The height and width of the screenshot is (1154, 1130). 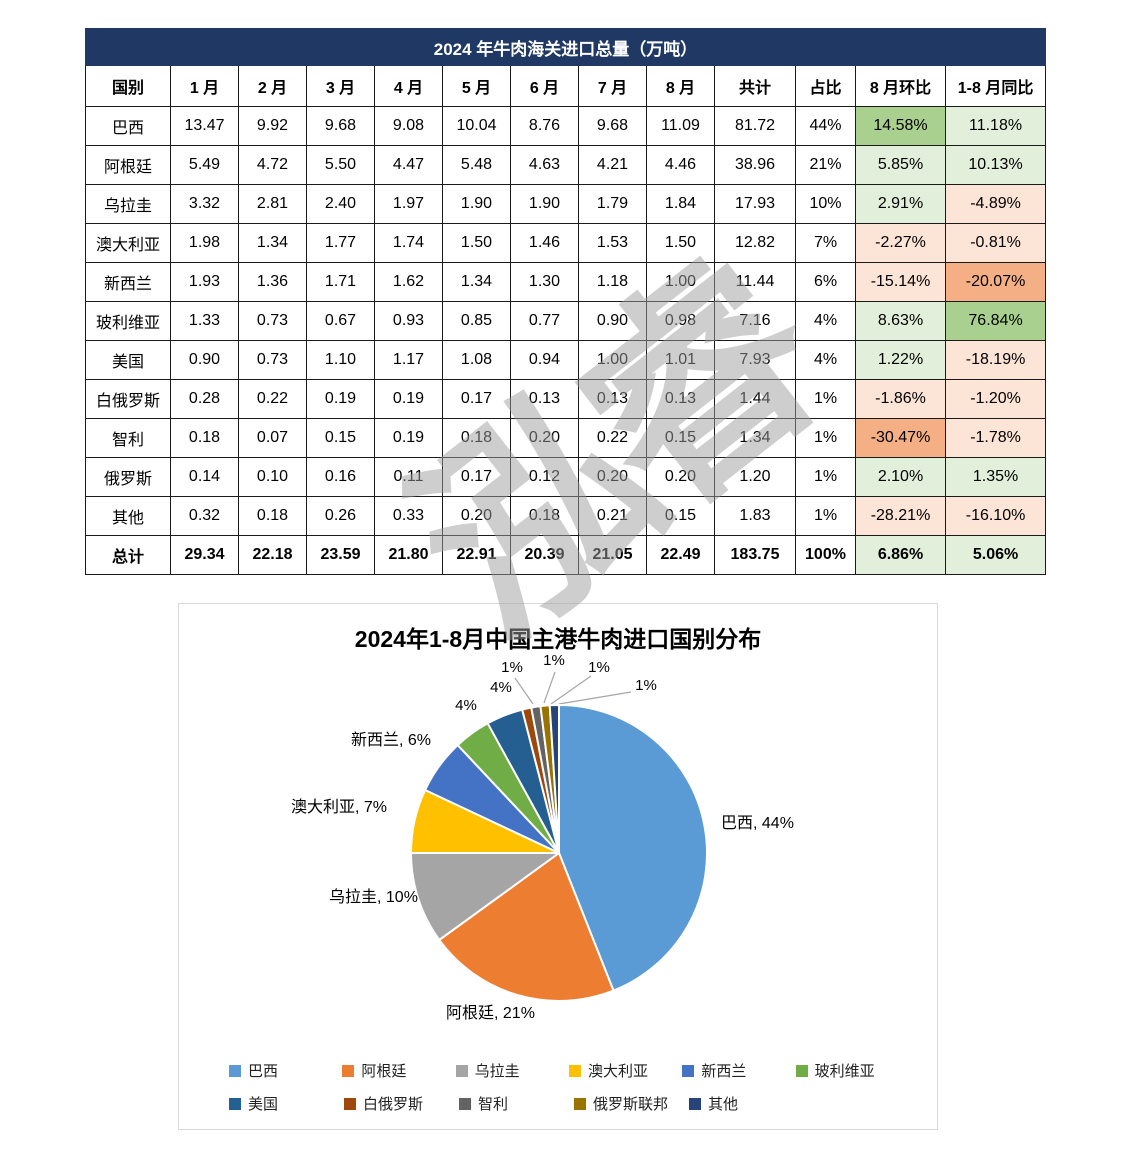 I want to click on yoy-change-cell: -1.20%, so click(x=995, y=399).